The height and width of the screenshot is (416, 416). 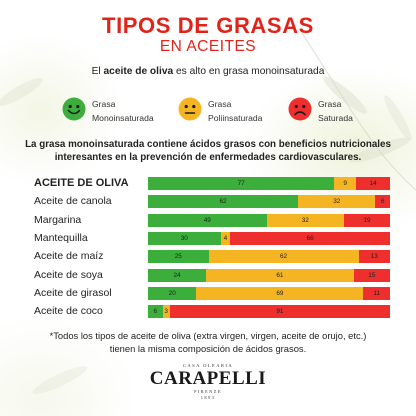 I want to click on chart-row: Mantequilla 30 4 66, so click(x=208, y=238).